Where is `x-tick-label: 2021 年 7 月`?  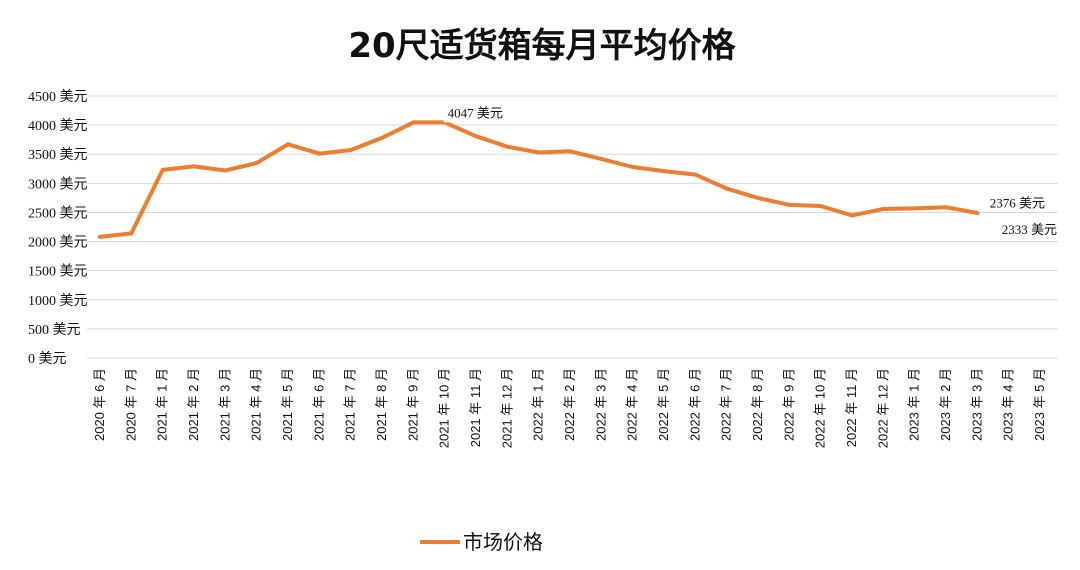 x-tick-label: 2021 年 7 月 is located at coordinates (350, 404).